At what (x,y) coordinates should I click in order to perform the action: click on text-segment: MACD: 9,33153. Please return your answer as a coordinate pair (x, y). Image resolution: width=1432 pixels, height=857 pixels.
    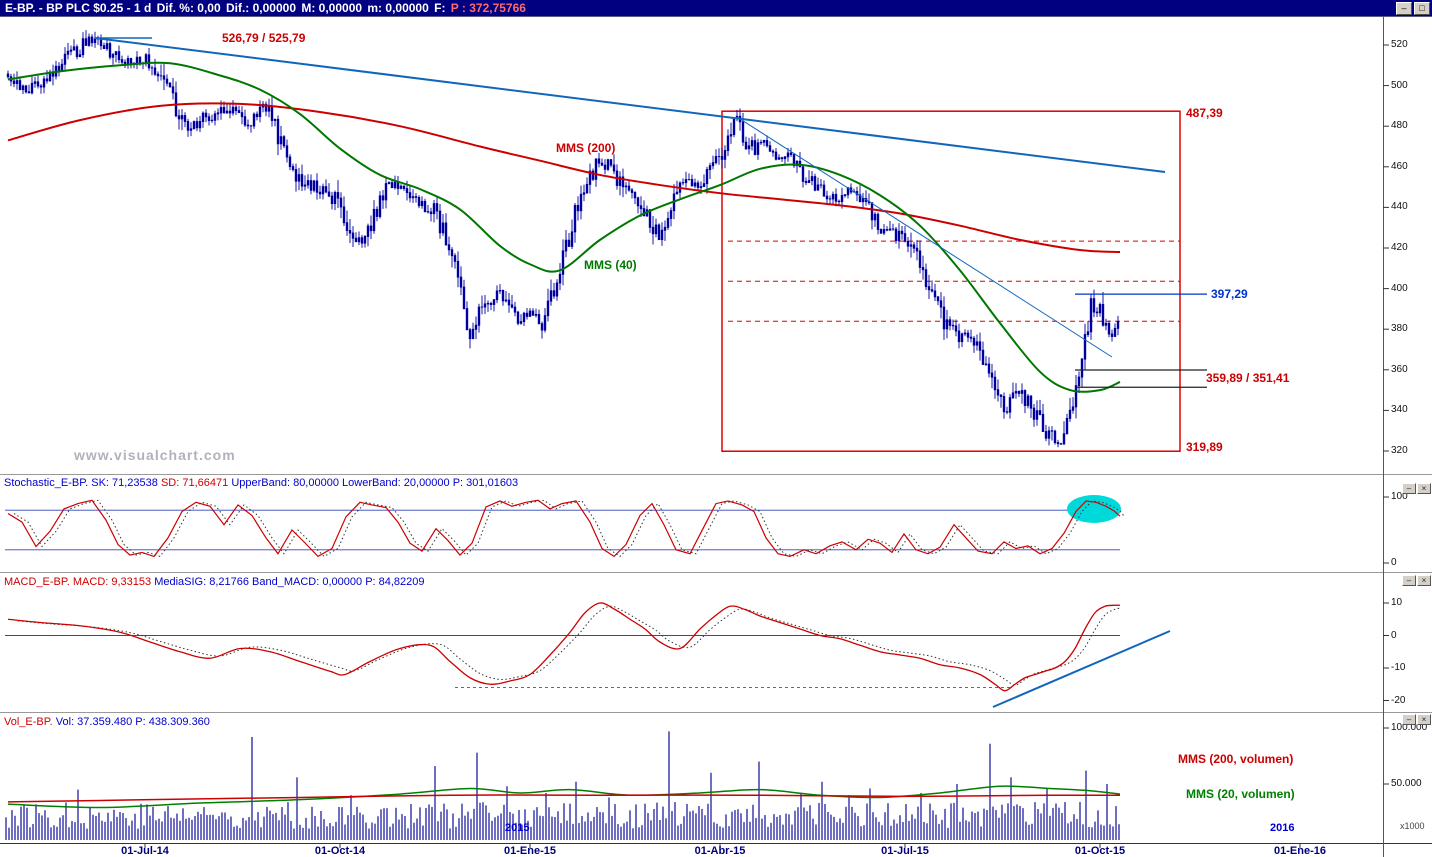
    Looking at the image, I should click on (113, 582).